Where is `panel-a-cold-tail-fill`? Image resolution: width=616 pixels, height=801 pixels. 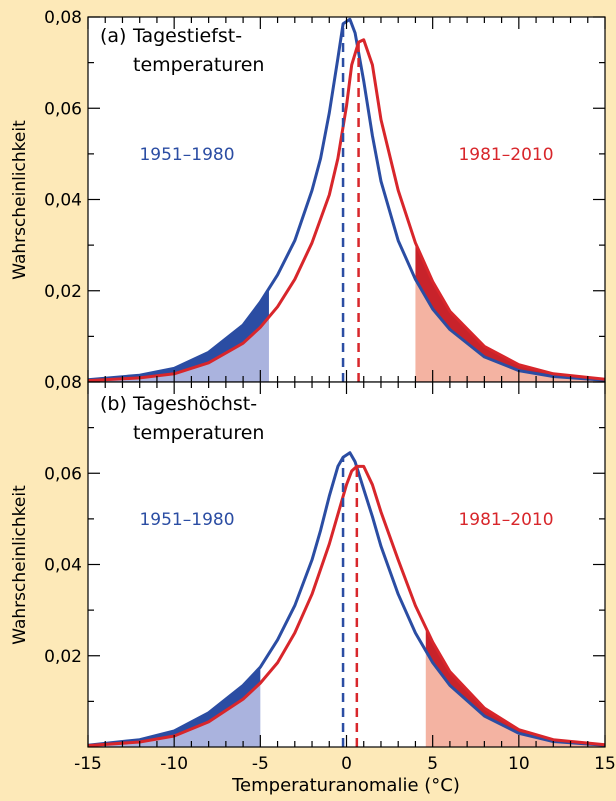
panel-a-cold-tail-fill is located at coordinates (178, 349).